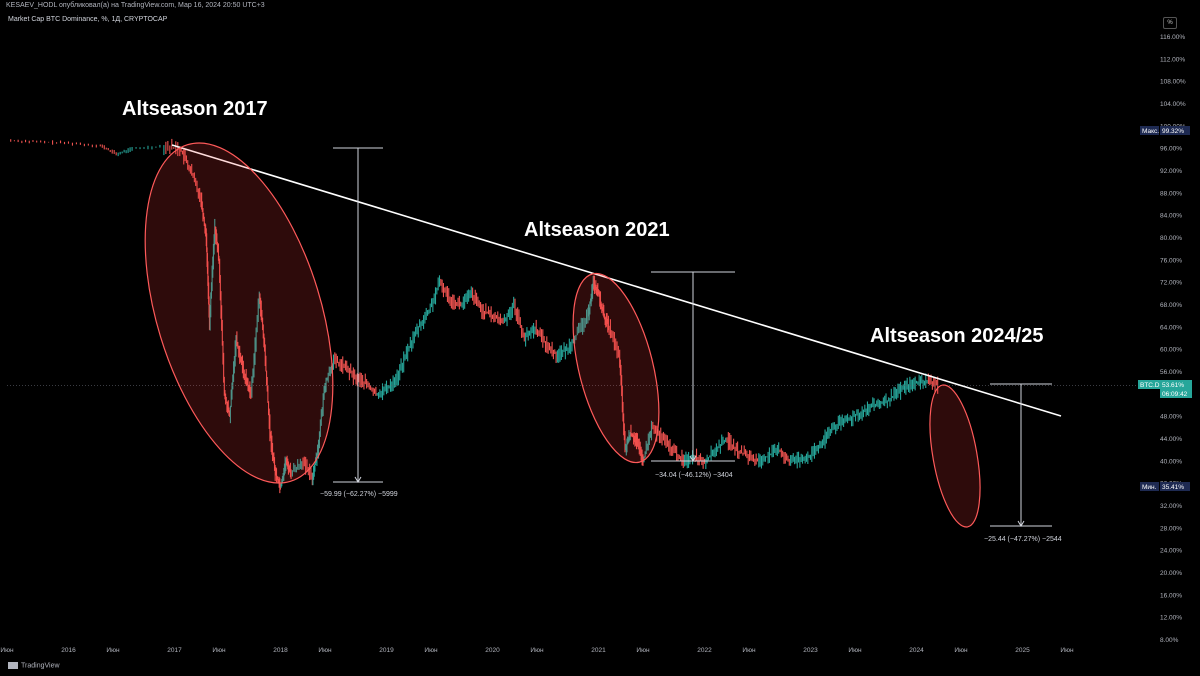 The image size is (1200, 676). I want to click on y-tick-label: 12.00%, so click(1171, 618).